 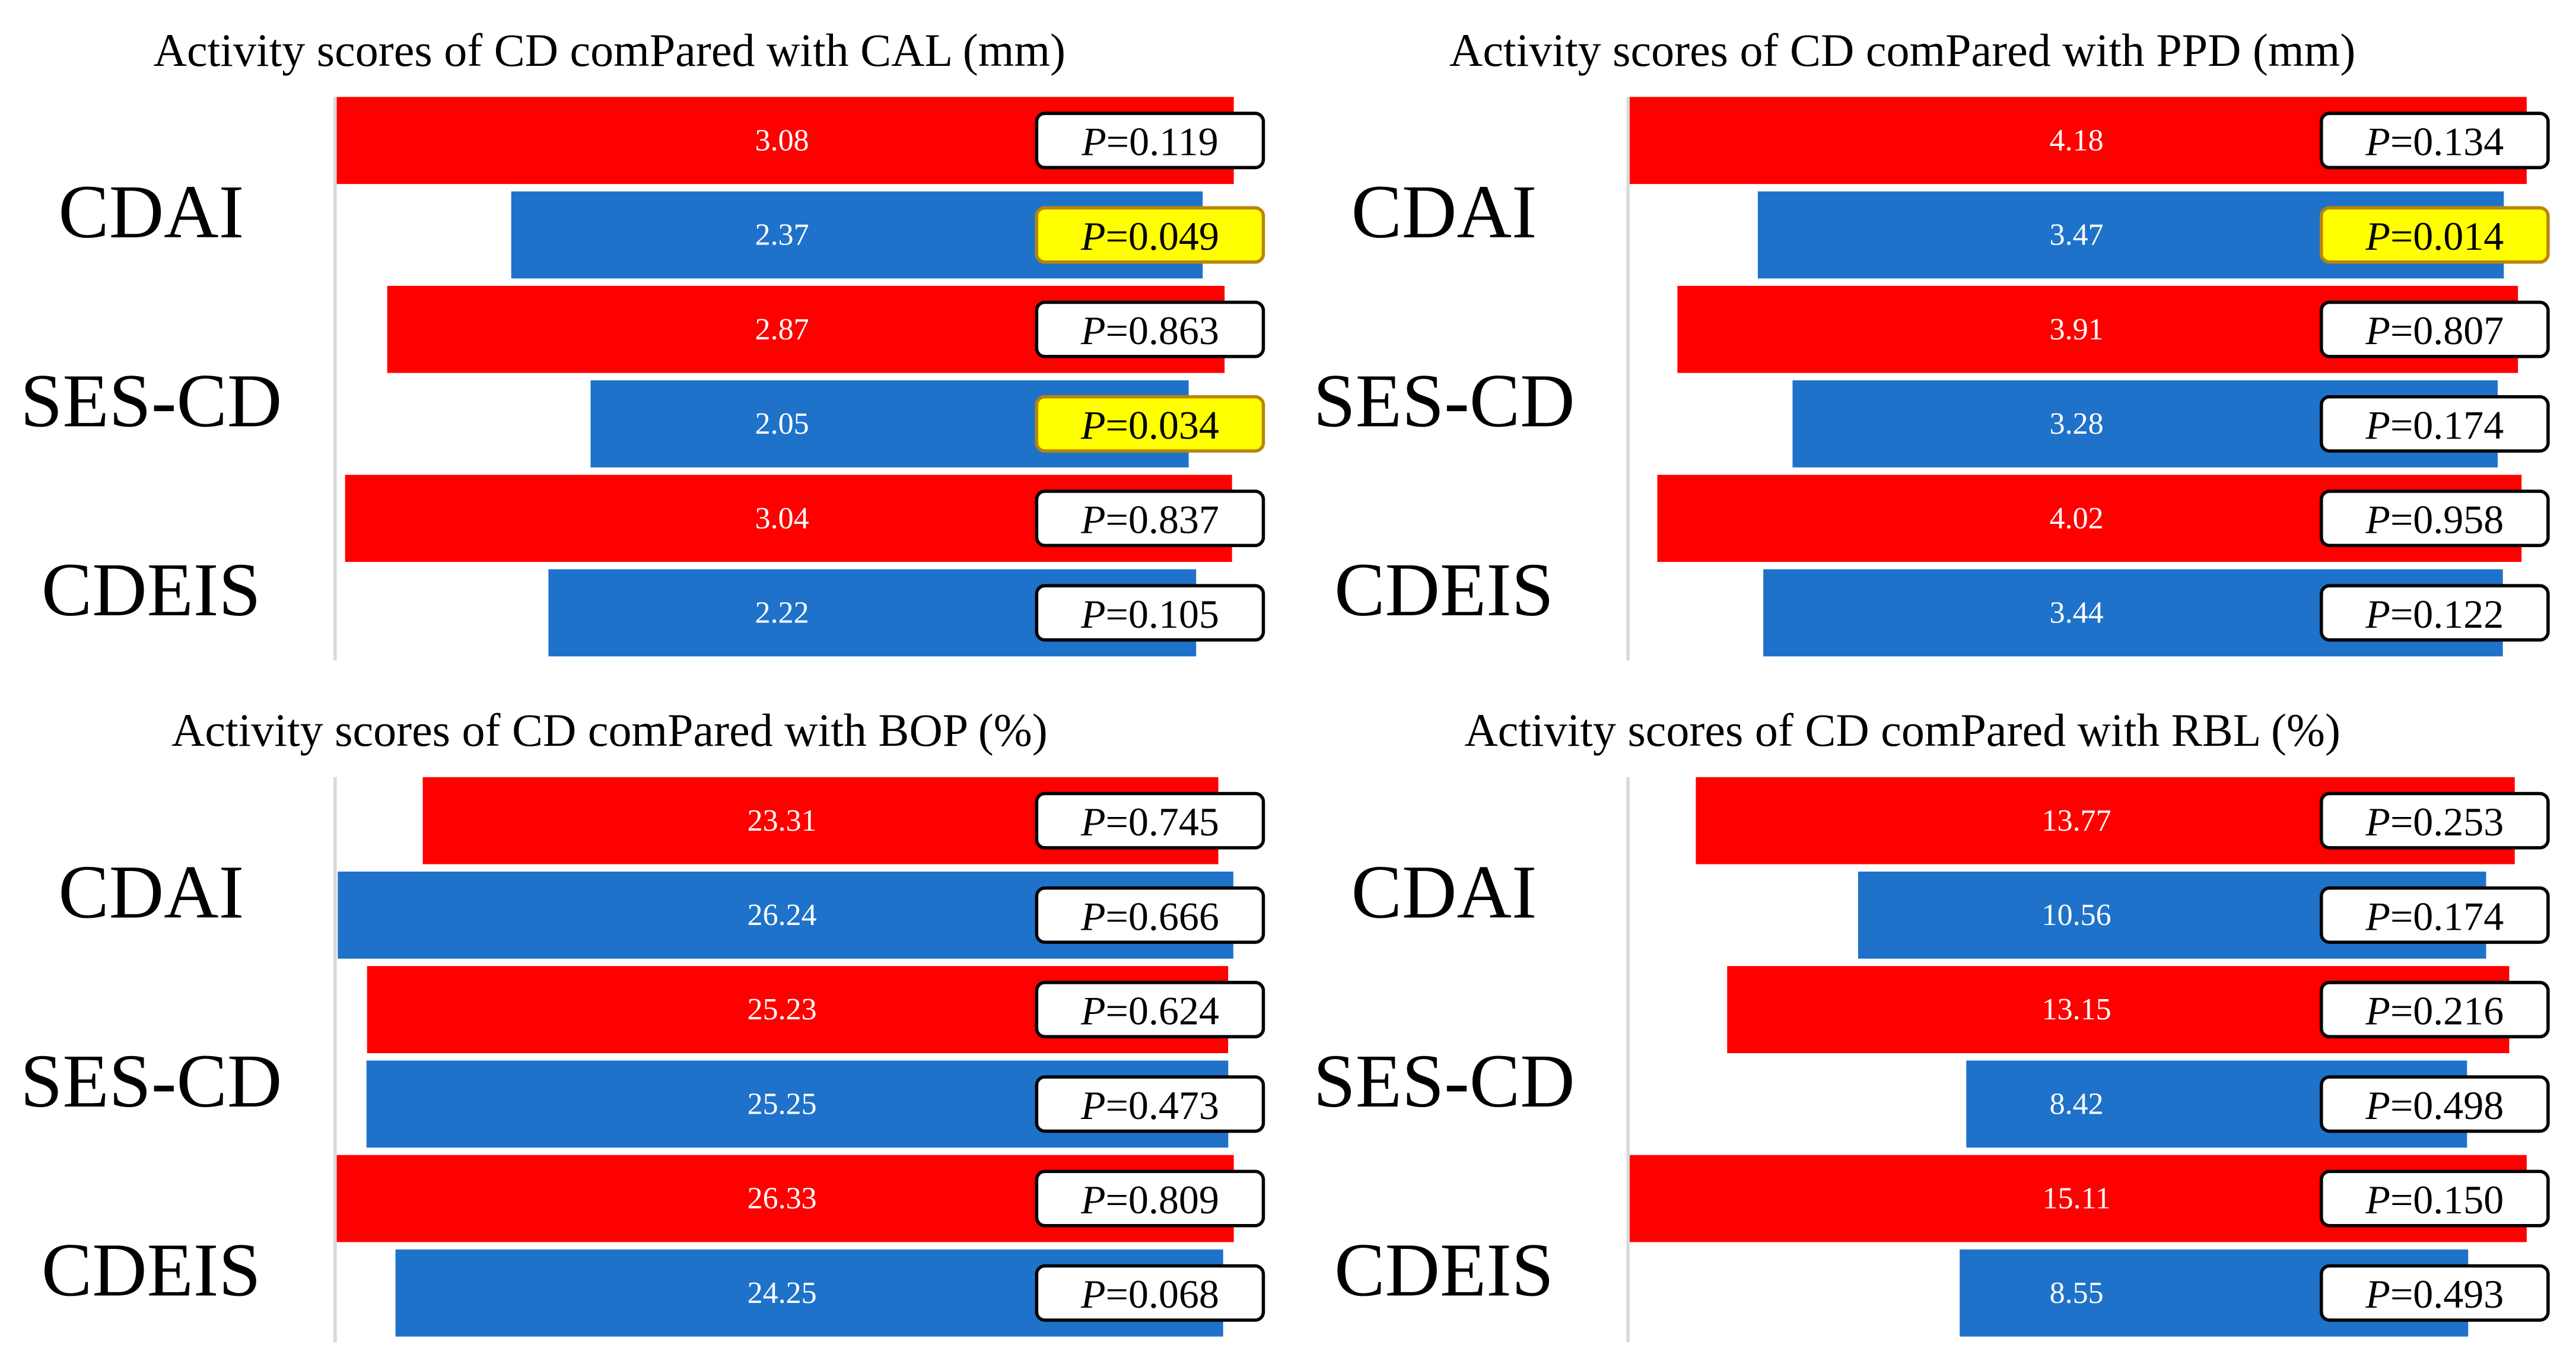 I want to click on bar-value-label: 3.44, so click(x=2077, y=613).